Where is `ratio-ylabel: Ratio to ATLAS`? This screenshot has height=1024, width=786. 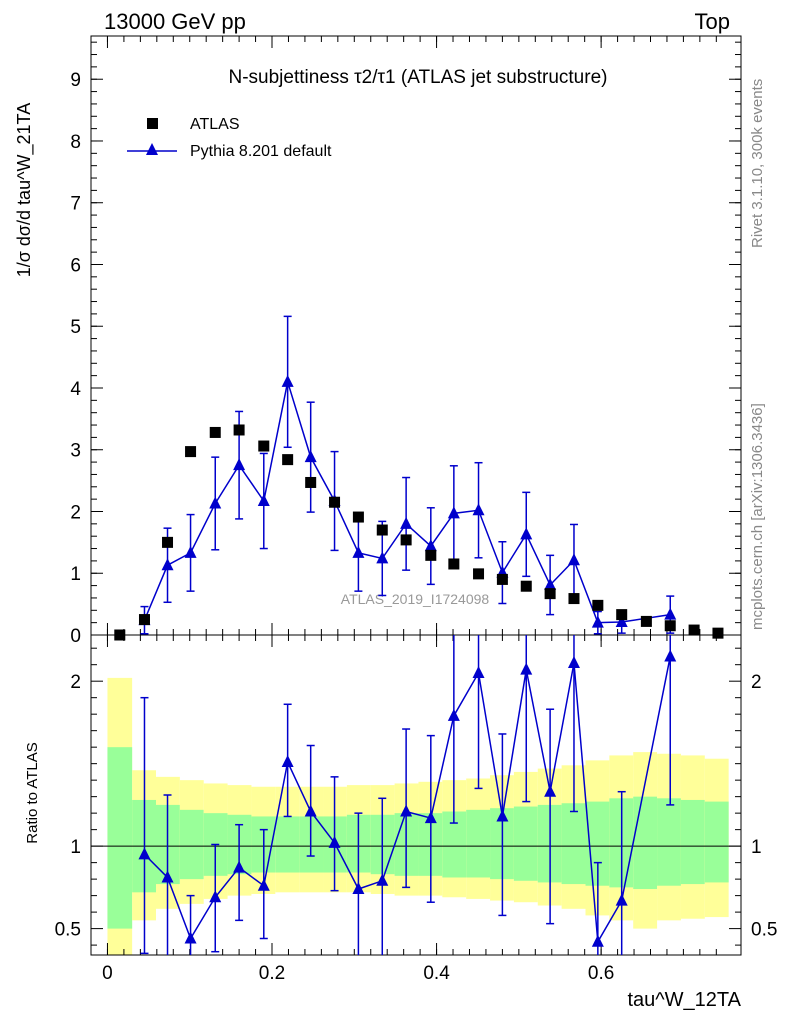 ratio-ylabel: Ratio to ATLAS is located at coordinates (32, 792).